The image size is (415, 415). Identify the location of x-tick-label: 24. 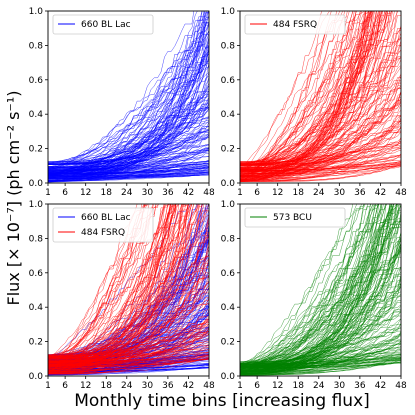
(127, 193).